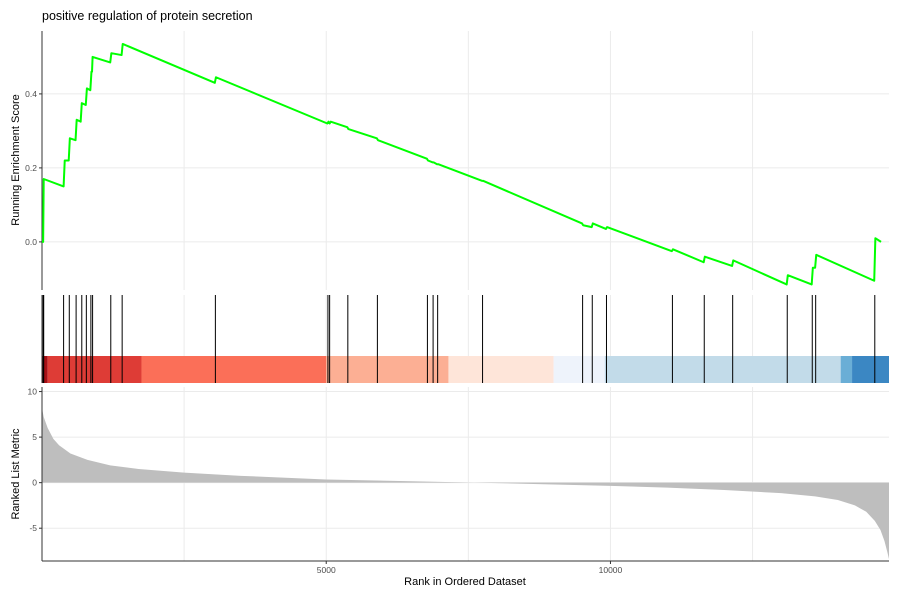 The image size is (900, 600). Describe the element at coordinates (31, 94) in the screenshot. I see `score-y-tick-label-2: 0.4` at that location.